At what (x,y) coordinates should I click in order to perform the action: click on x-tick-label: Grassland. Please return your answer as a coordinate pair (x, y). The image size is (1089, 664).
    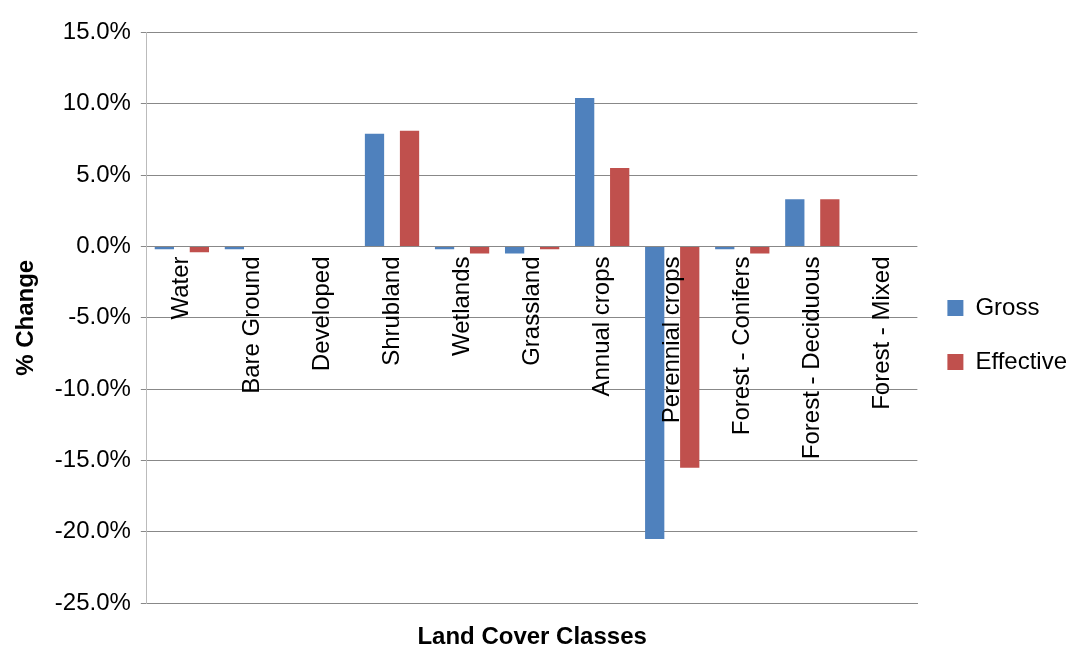
    Looking at the image, I should click on (530, 311).